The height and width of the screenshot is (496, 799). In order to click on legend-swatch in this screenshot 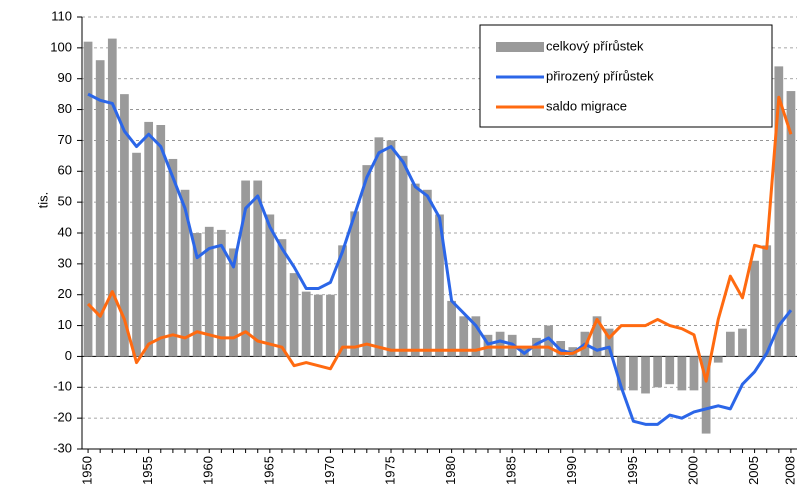, I will do `click(520, 47)`.